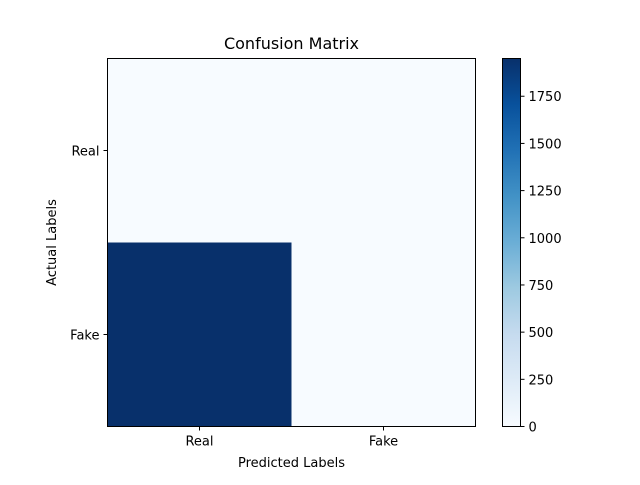 The width and height of the screenshot is (640, 485). I want to click on colorbar-ticks: 0 250 500 750 1000 1250 1500 1750, so click(541, 263).